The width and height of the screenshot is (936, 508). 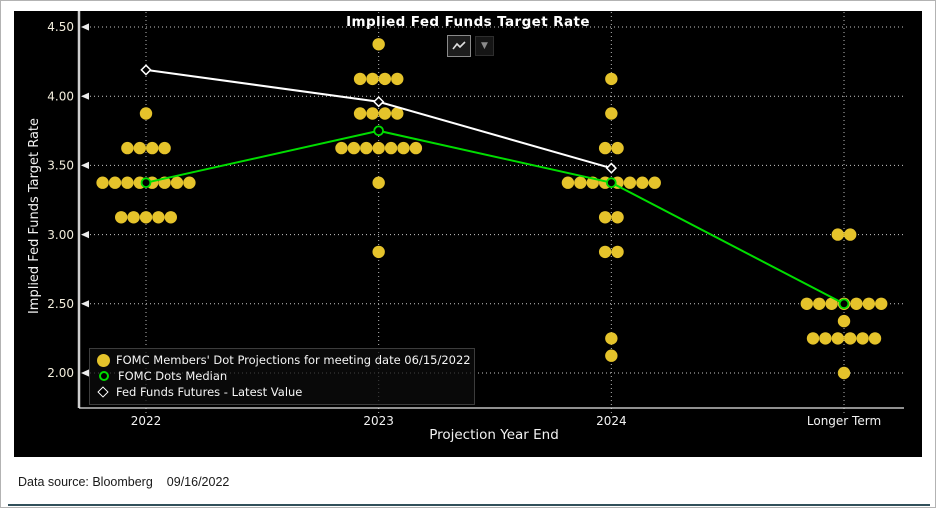 I want to click on y-tick-label: 3.00, so click(x=60, y=235).